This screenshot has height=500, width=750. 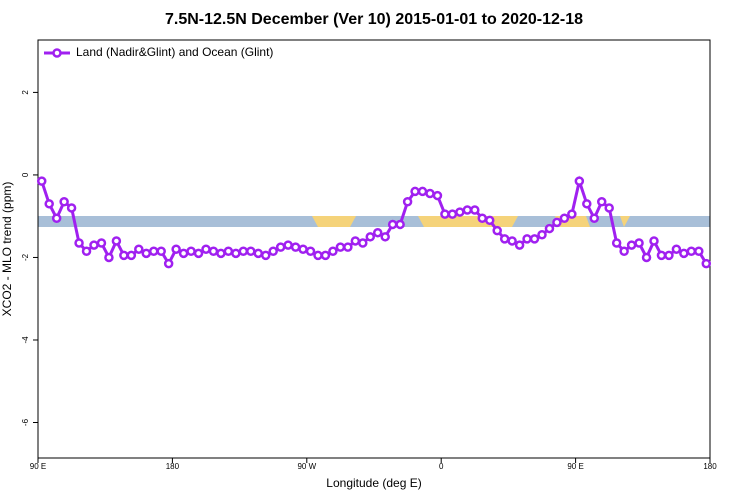 I want to click on y-tick-label: -4, so click(x=25, y=340).